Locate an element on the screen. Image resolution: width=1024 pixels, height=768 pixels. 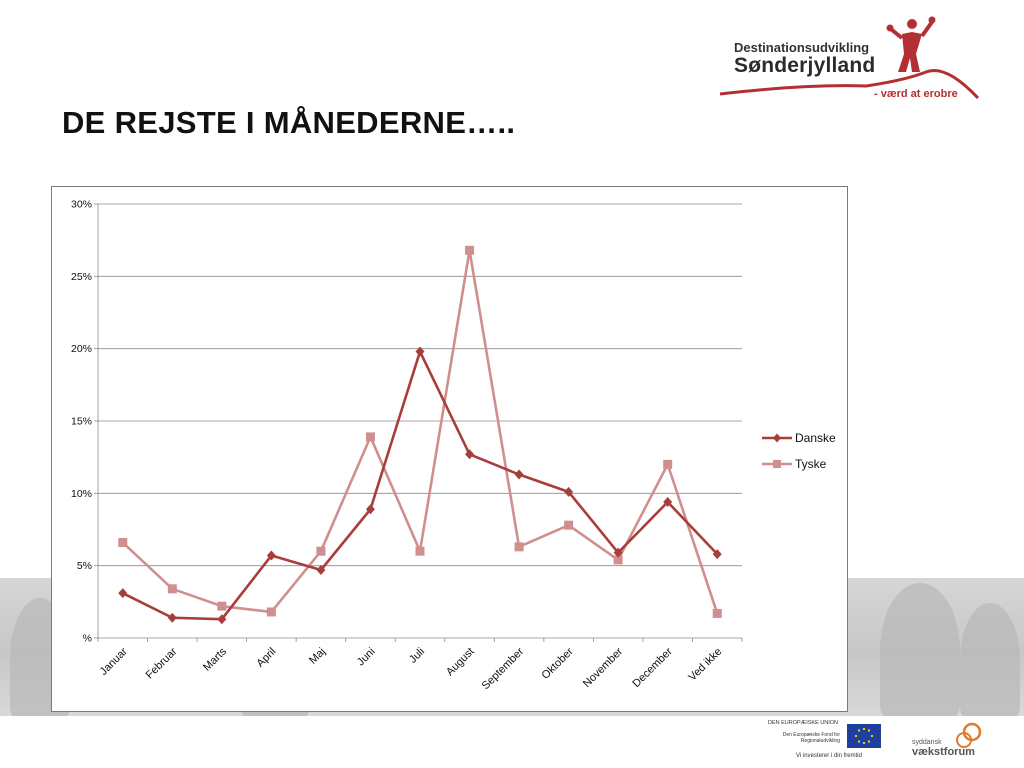
vaekstforum-logo: syddansk vækstforum is located at coordinates (960, 740).